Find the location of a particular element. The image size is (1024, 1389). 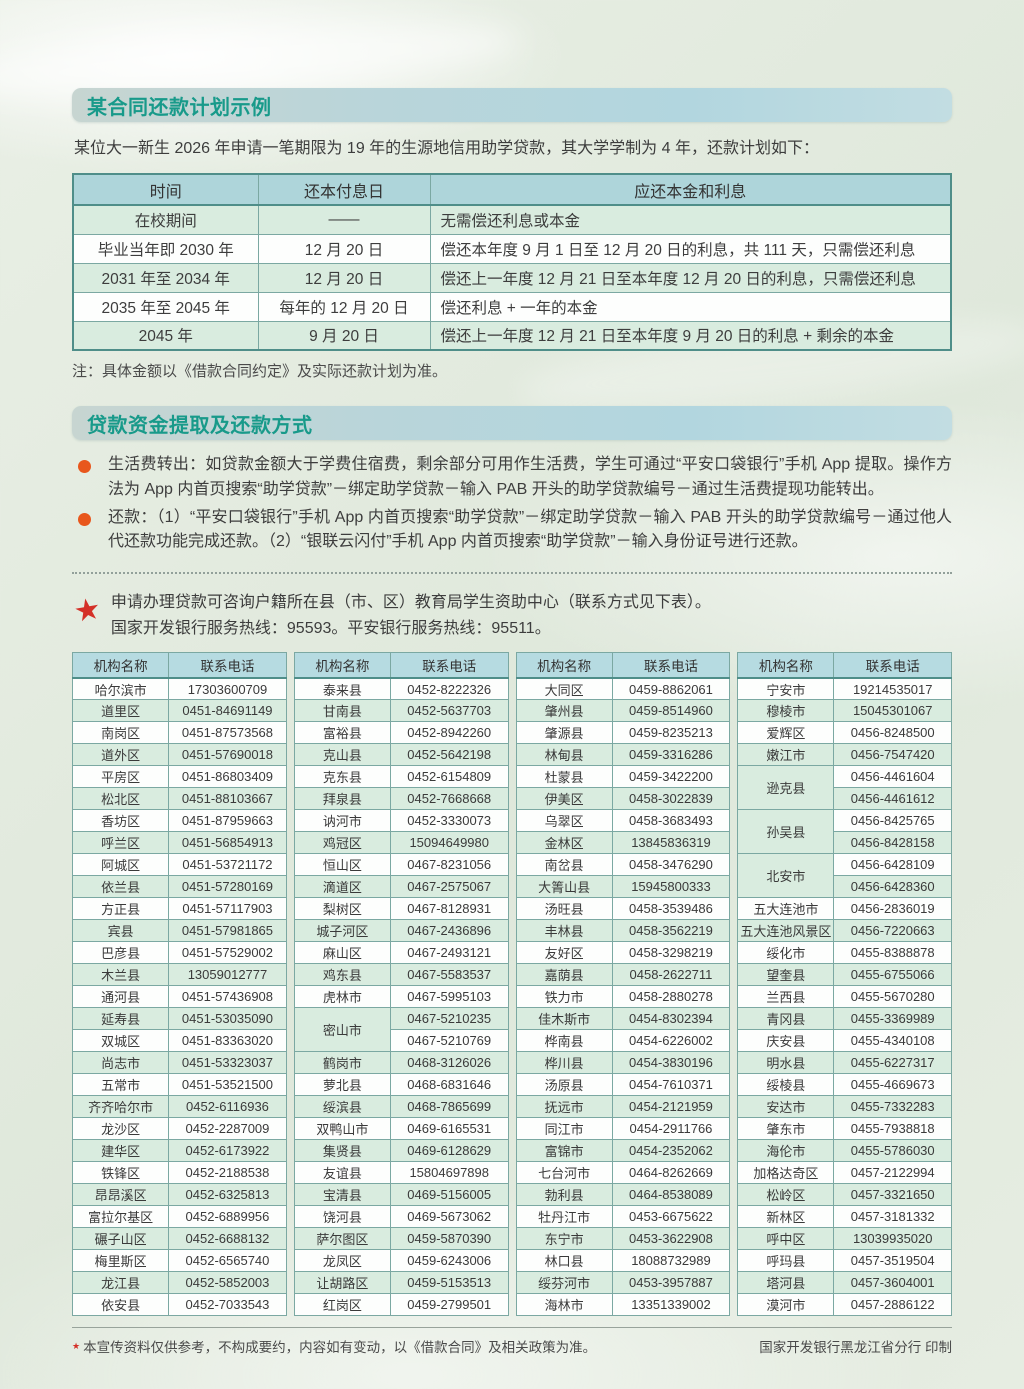

phone-cell: 0455-5670280 is located at coordinates (892, 997).